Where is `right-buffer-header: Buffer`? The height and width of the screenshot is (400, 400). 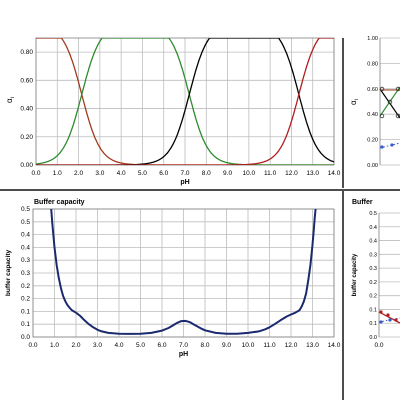
right-buffer-header: Buffer is located at coordinates (362, 202).